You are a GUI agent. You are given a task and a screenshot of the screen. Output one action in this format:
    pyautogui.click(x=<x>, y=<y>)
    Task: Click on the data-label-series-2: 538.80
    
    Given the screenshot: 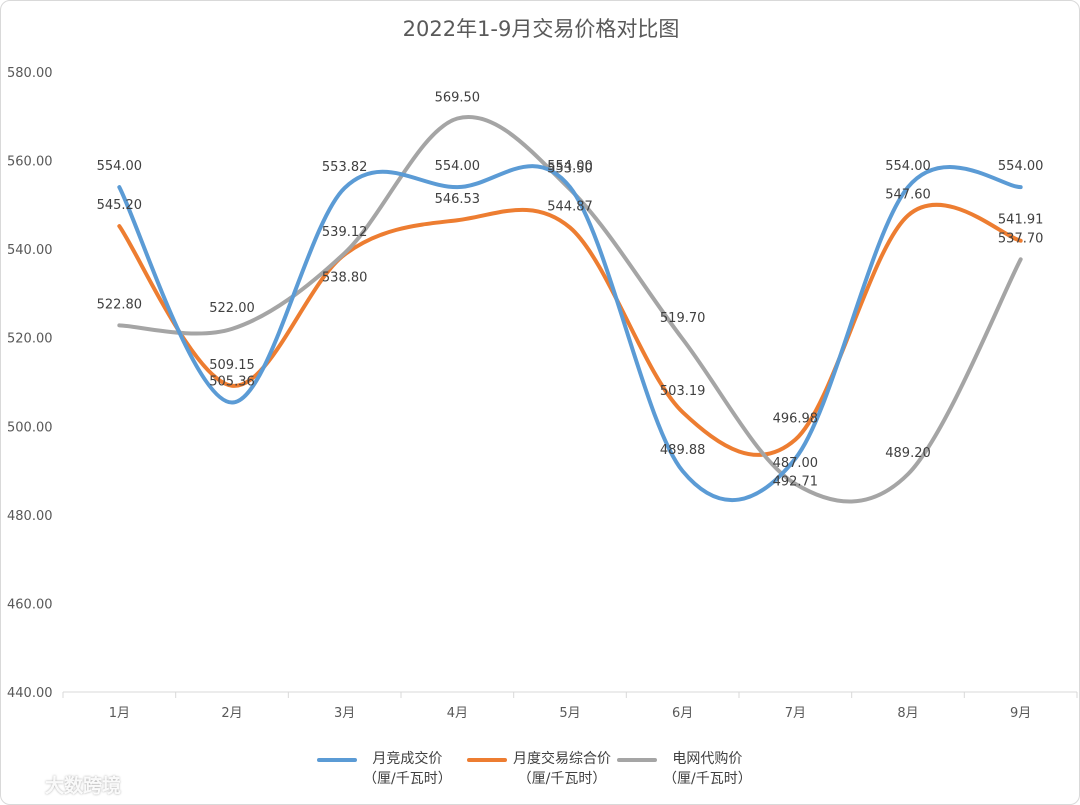 What is the action you would take?
    pyautogui.click(x=345, y=277)
    